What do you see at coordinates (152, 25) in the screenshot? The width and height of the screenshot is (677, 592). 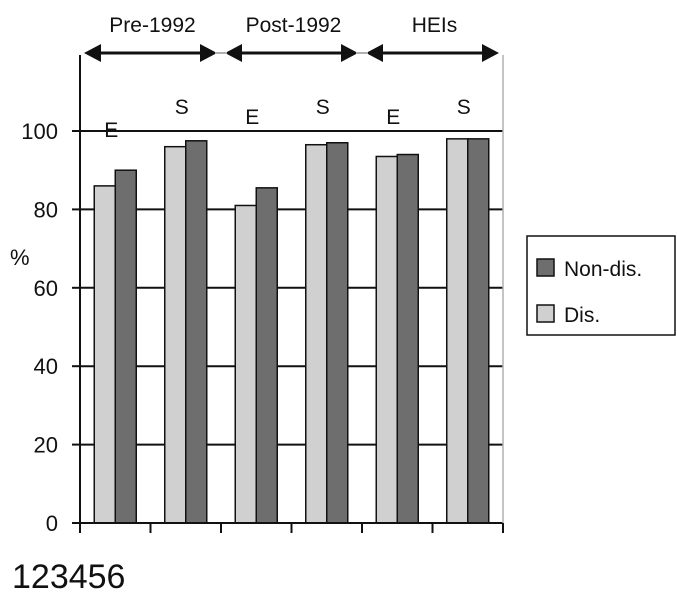 I see `group-label: Pre-1992` at bounding box center [152, 25].